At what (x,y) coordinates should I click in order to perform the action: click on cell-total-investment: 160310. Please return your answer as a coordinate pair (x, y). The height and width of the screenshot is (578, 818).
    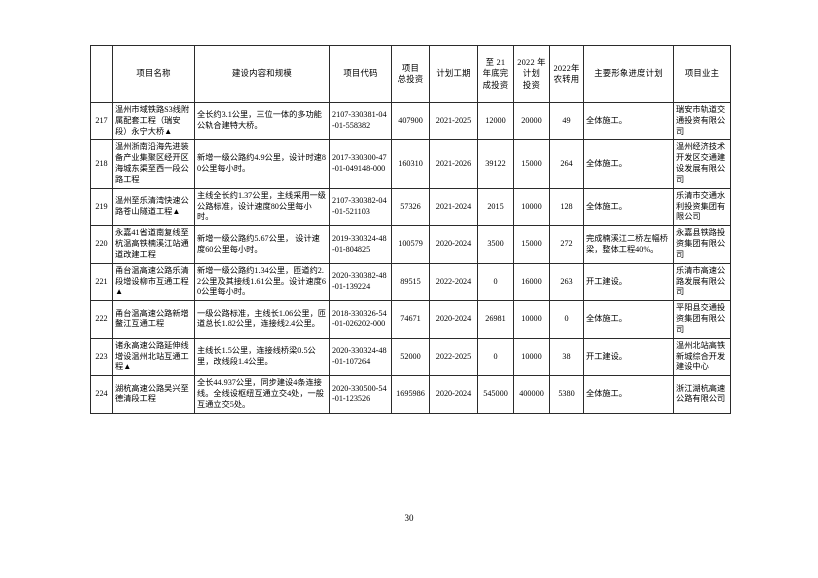
    Looking at the image, I should click on (410, 164).